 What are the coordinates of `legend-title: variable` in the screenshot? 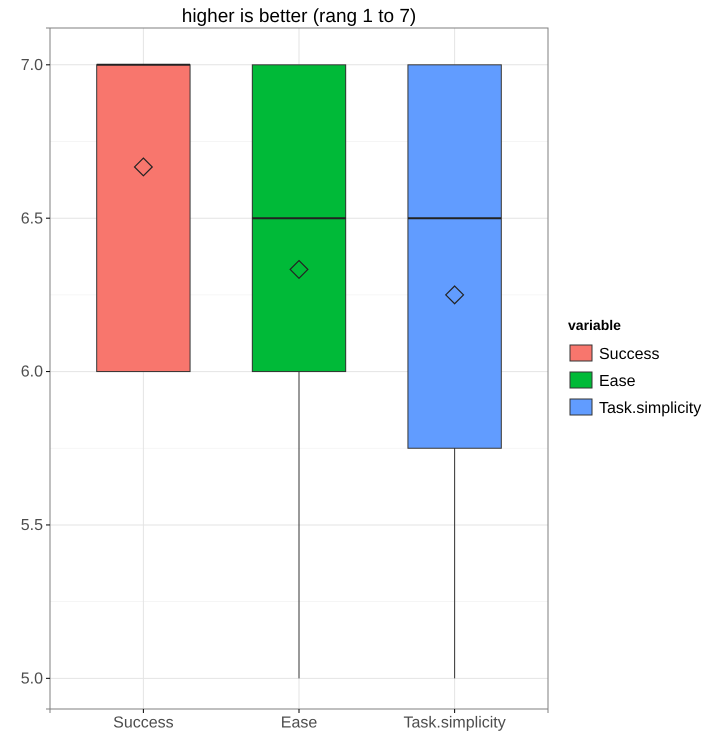 It's located at (595, 325).